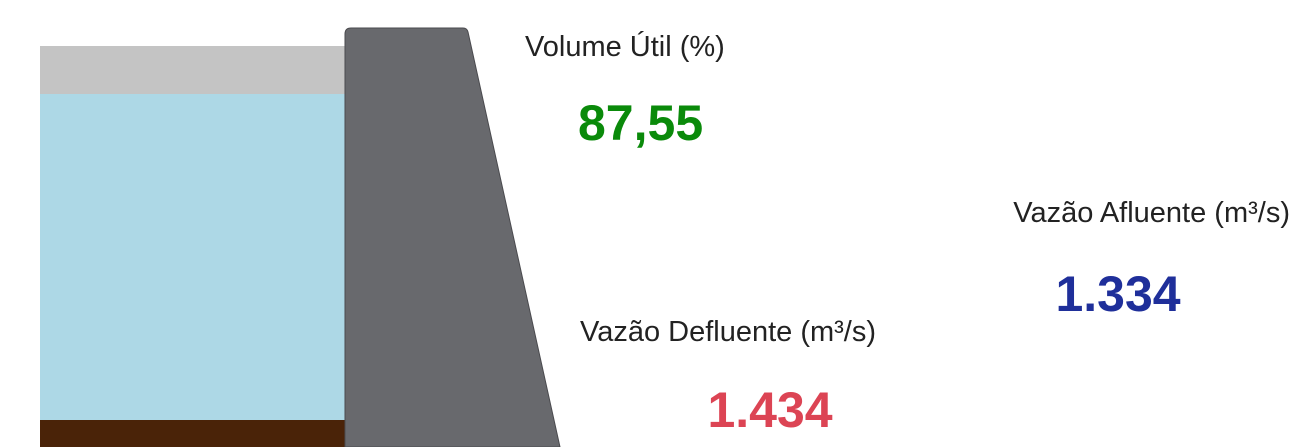  Describe the element at coordinates (1151, 213) in the screenshot. I see `afluente-label: Vazão Afluente (m³/s)` at that location.